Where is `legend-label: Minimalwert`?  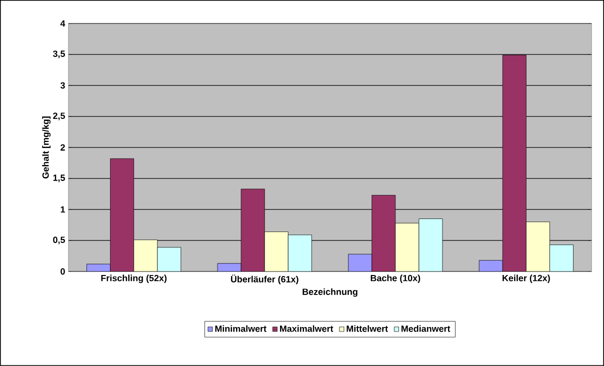
legend-label: Minimalwert is located at coordinates (240, 328).